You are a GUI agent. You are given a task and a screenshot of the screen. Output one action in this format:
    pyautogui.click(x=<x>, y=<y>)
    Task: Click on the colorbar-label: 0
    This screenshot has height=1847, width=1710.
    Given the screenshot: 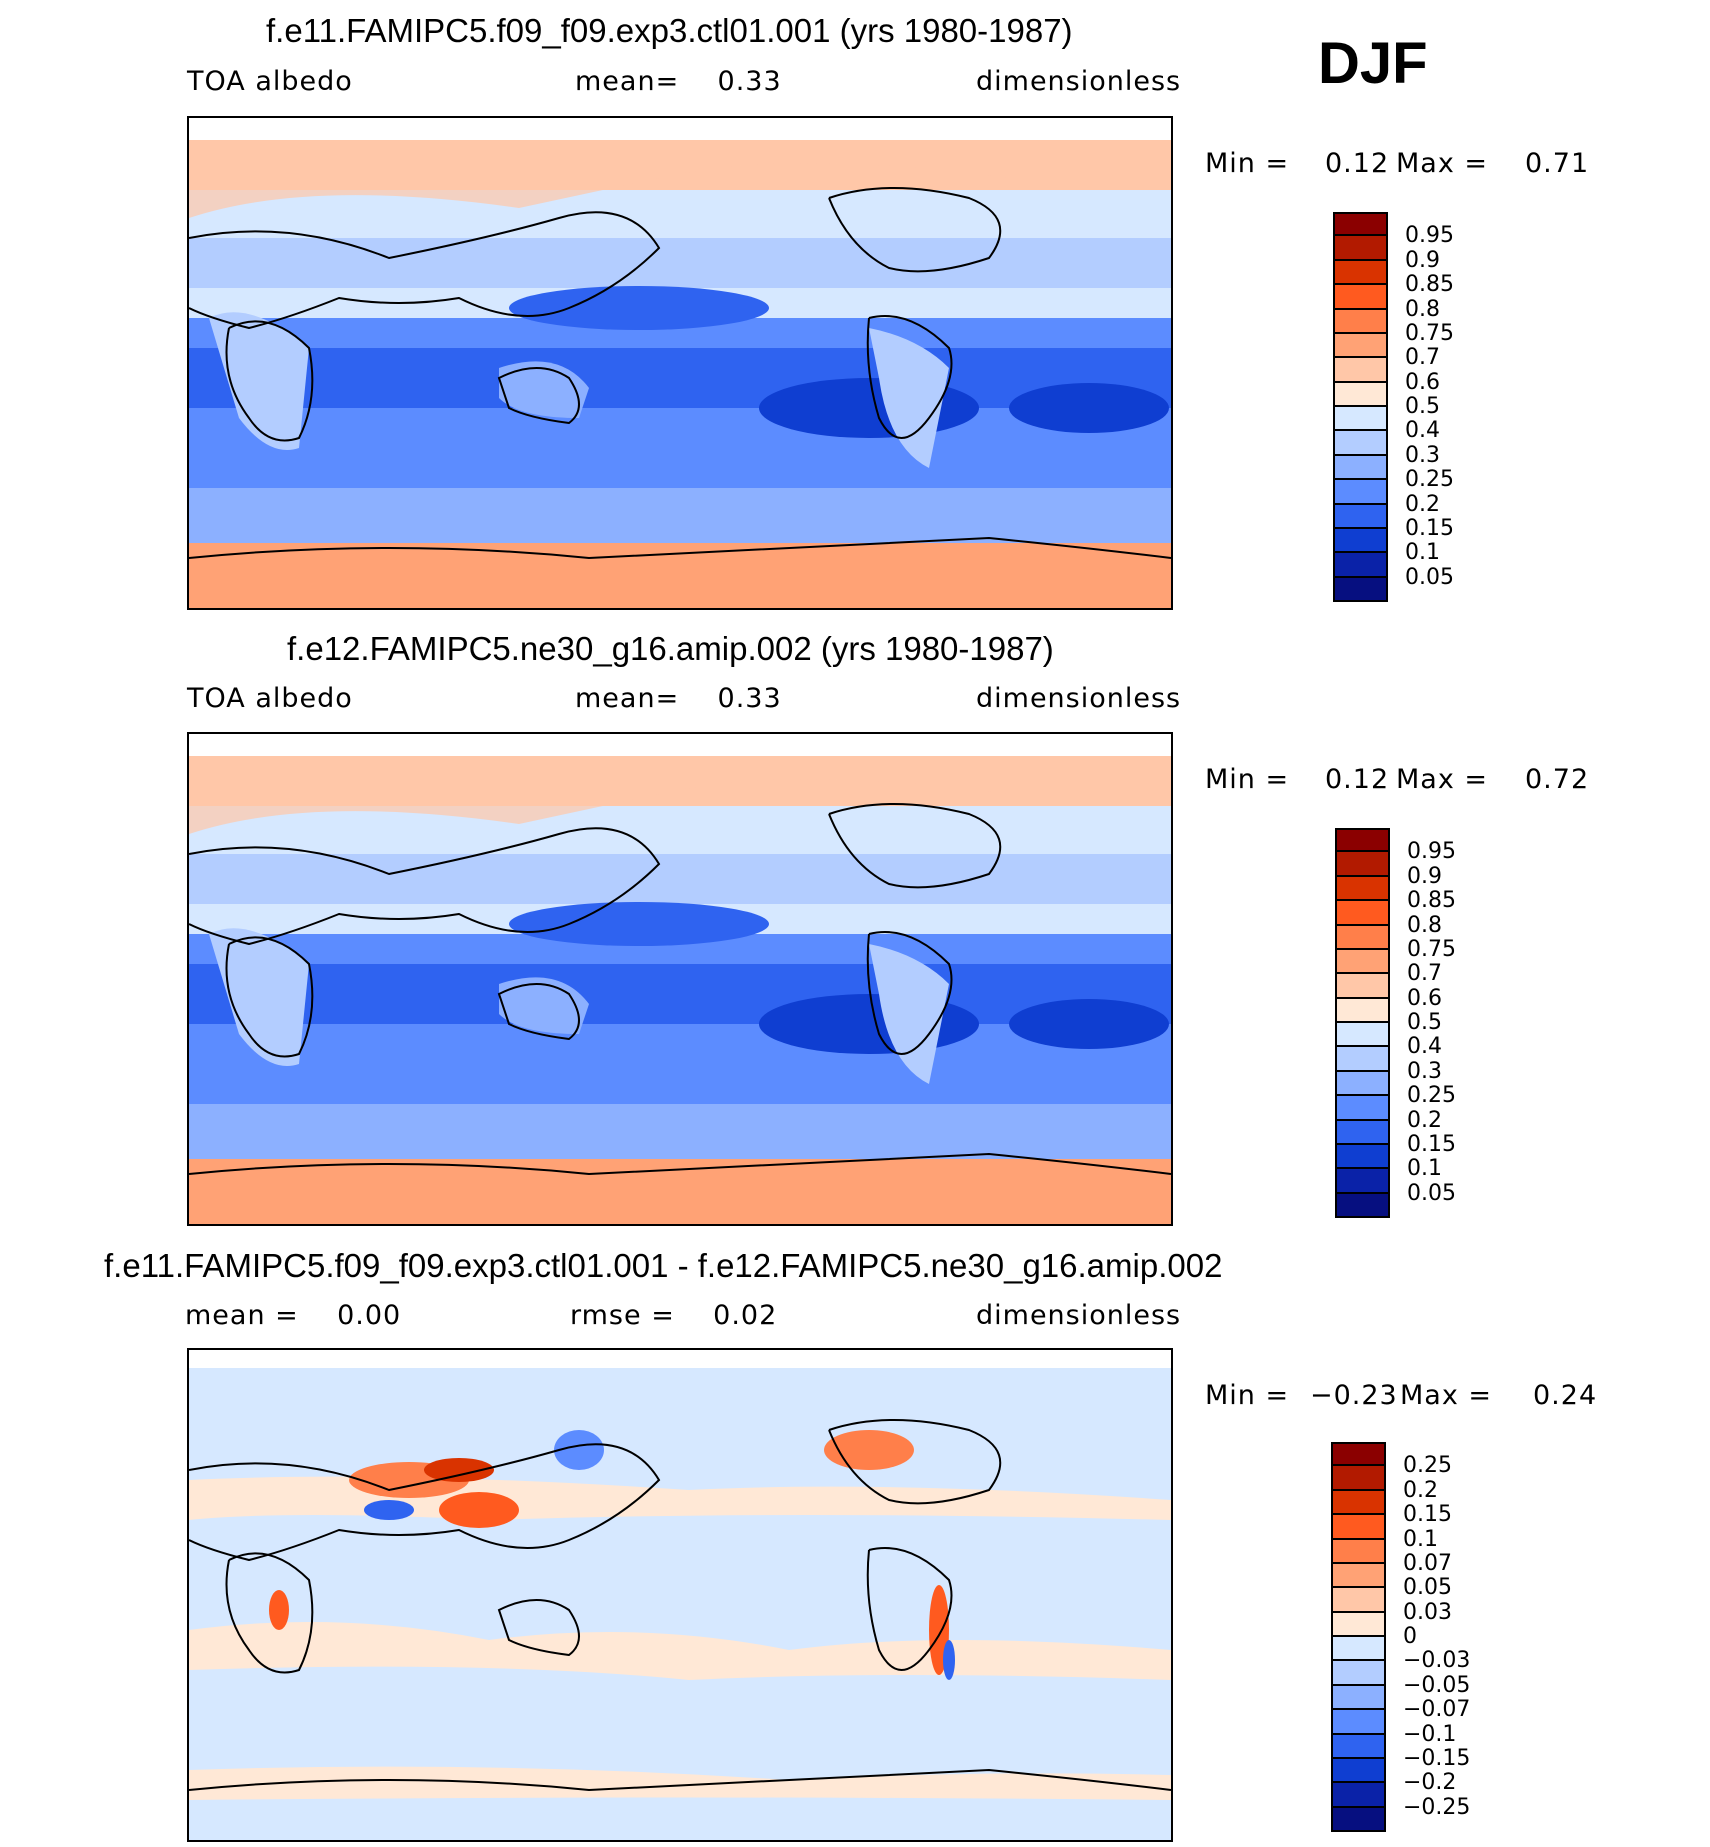 What is the action you would take?
    pyautogui.click(x=1410, y=1636)
    